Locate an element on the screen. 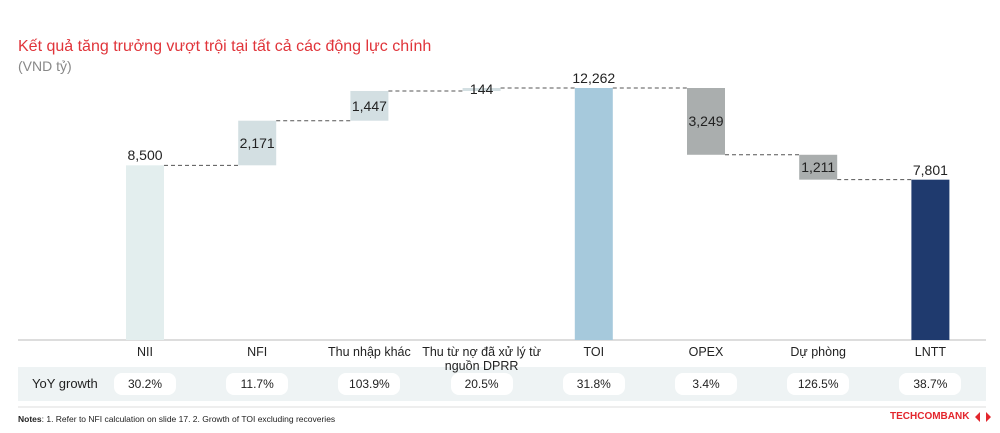 This screenshot has width=1000, height=433. value-label: 8,500 is located at coordinates (145, 155).